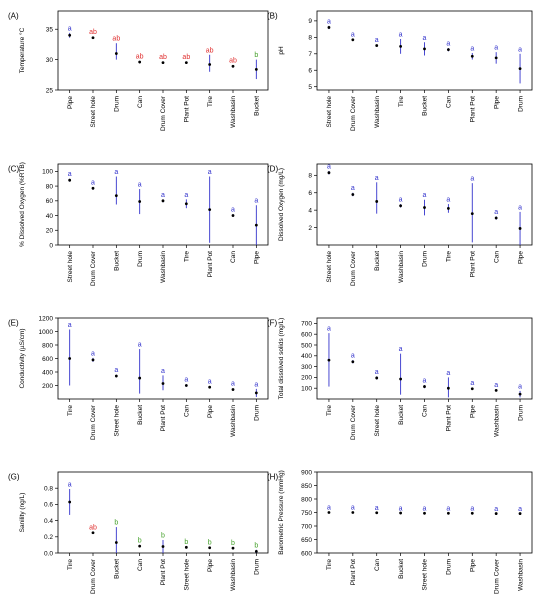 This screenshot has width=550, height=601. What do you see at coordinates (47, 172) in the screenshot?
I see `y-tick-label: 100` at bounding box center [47, 172].